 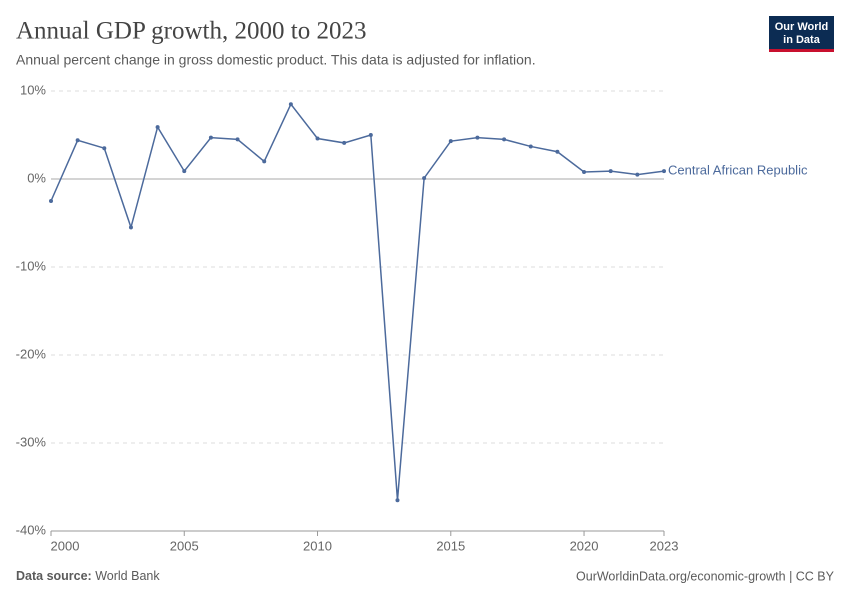 I want to click on y-tick-label: 10%, so click(x=33, y=89).